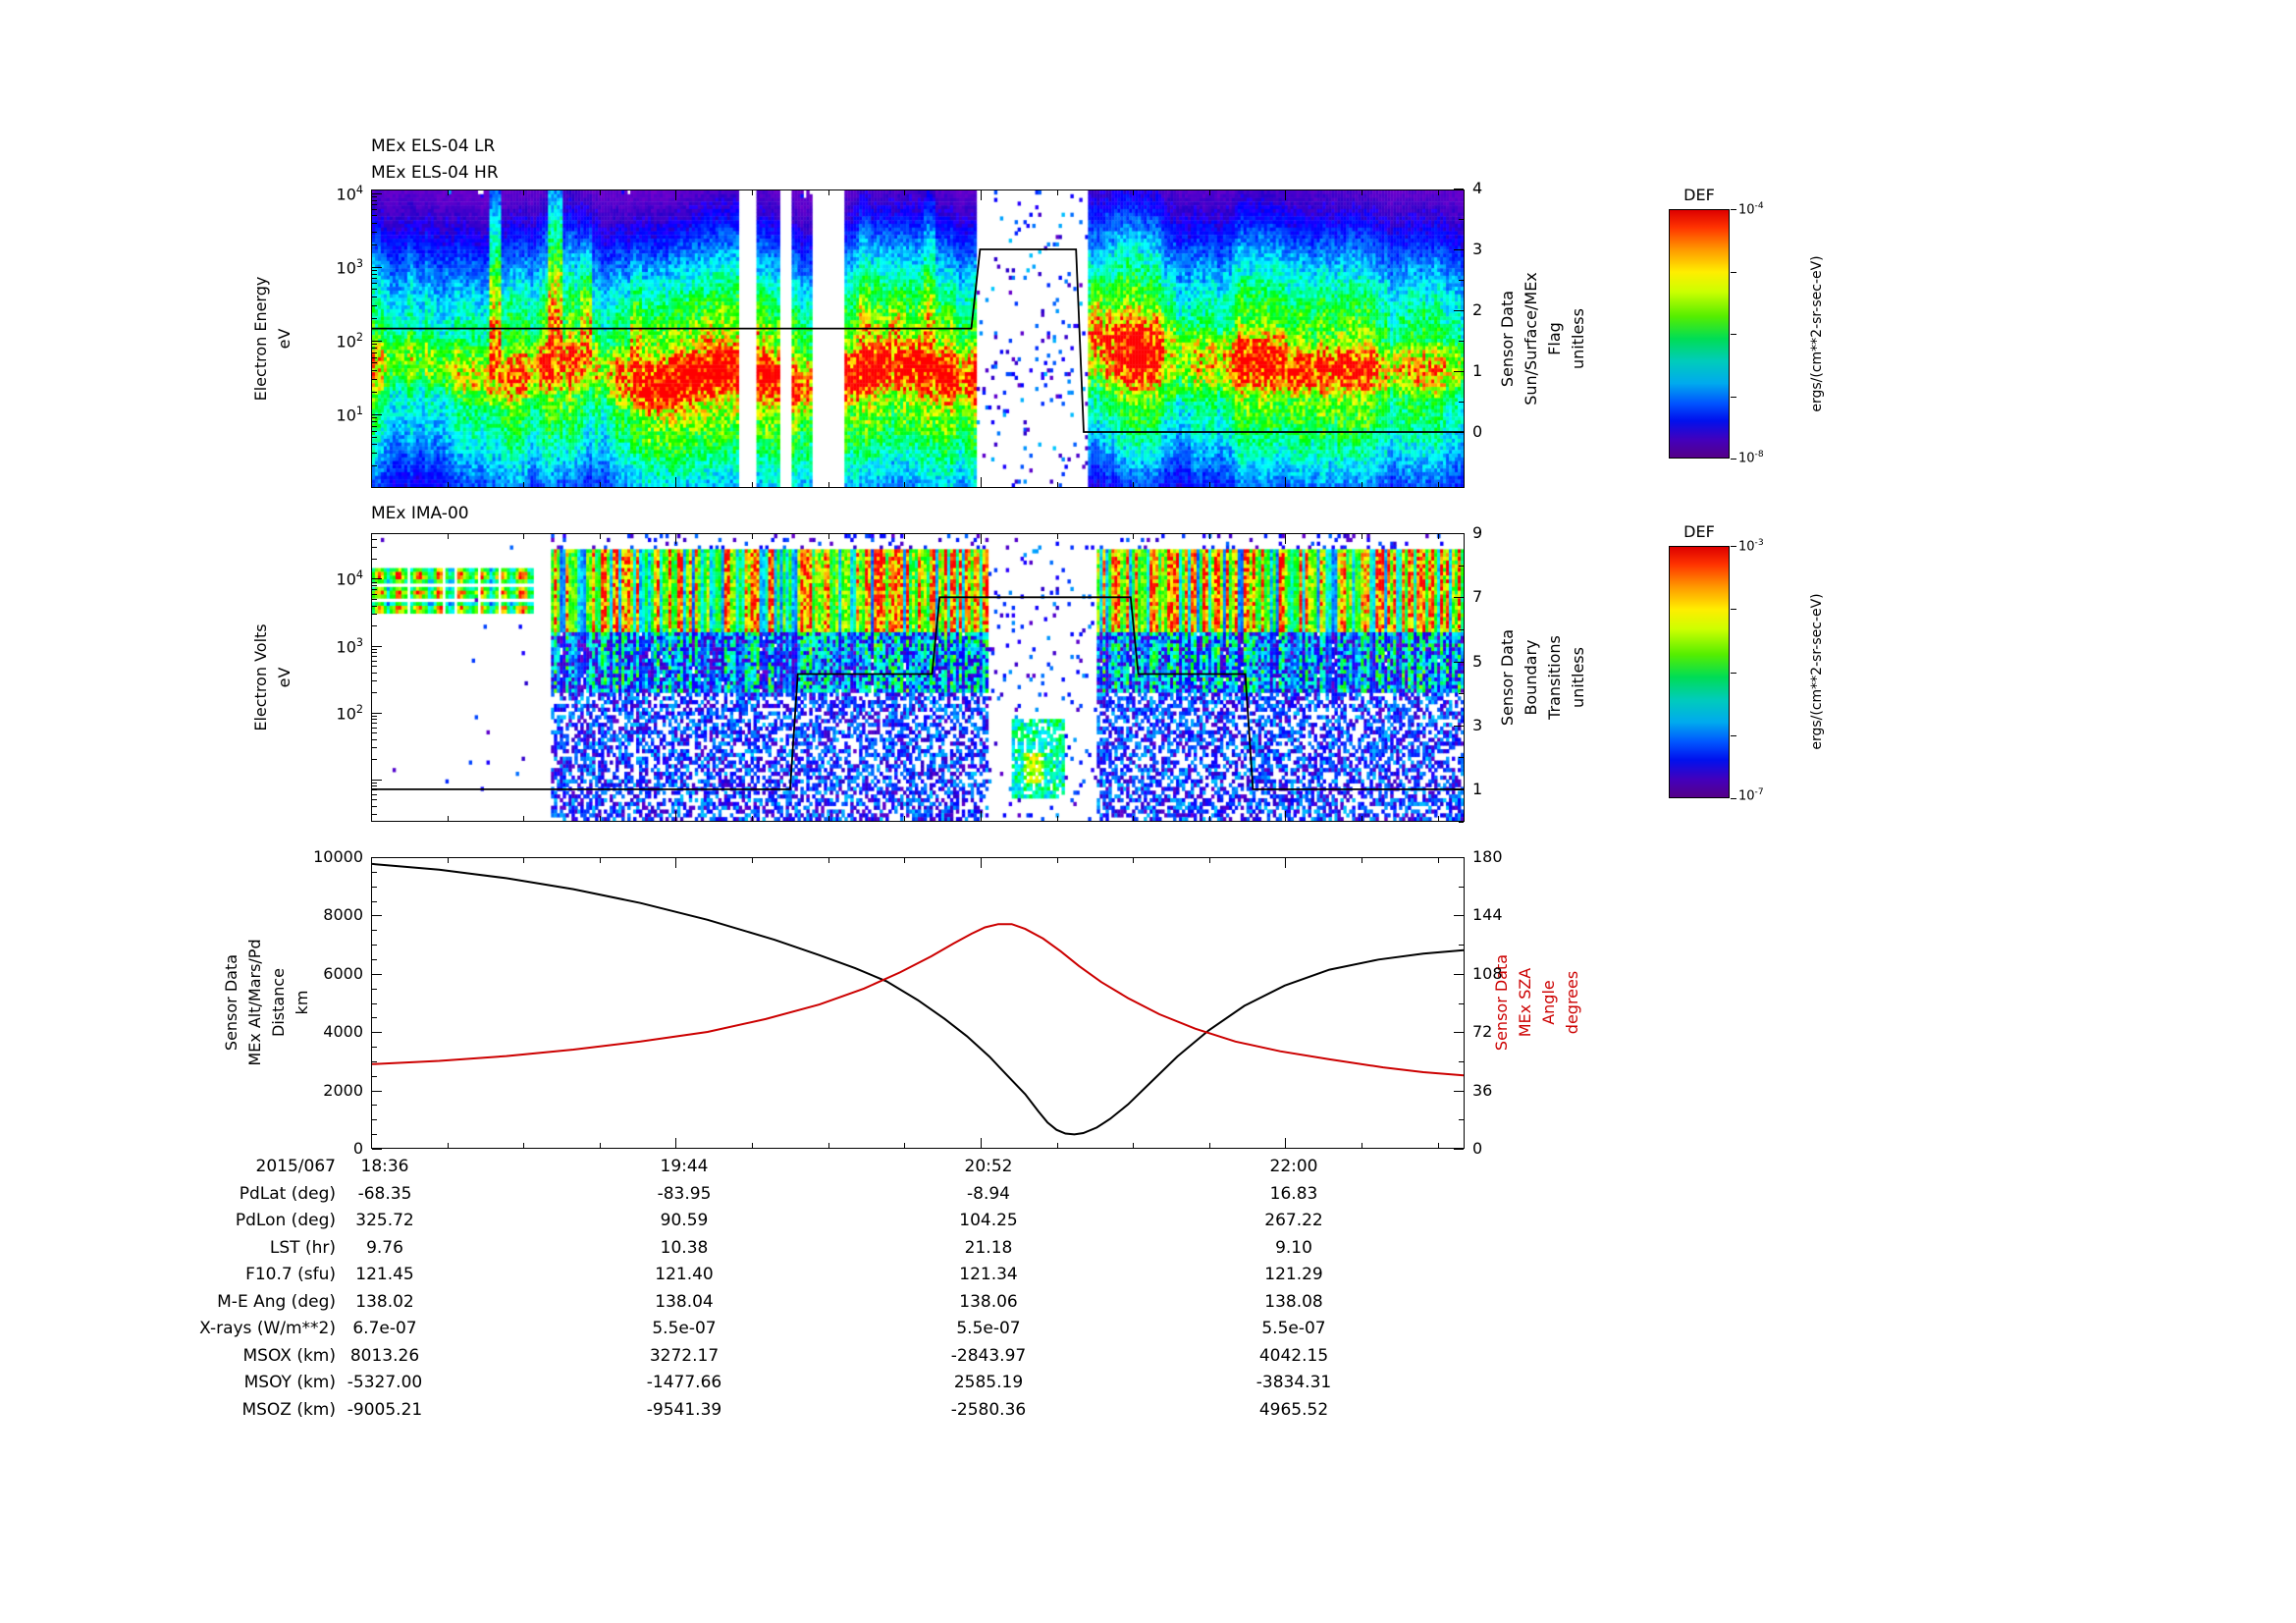 The width and height of the screenshot is (2296, 1623). I want to click on table-cell: 138.08, so click(1294, 1302).